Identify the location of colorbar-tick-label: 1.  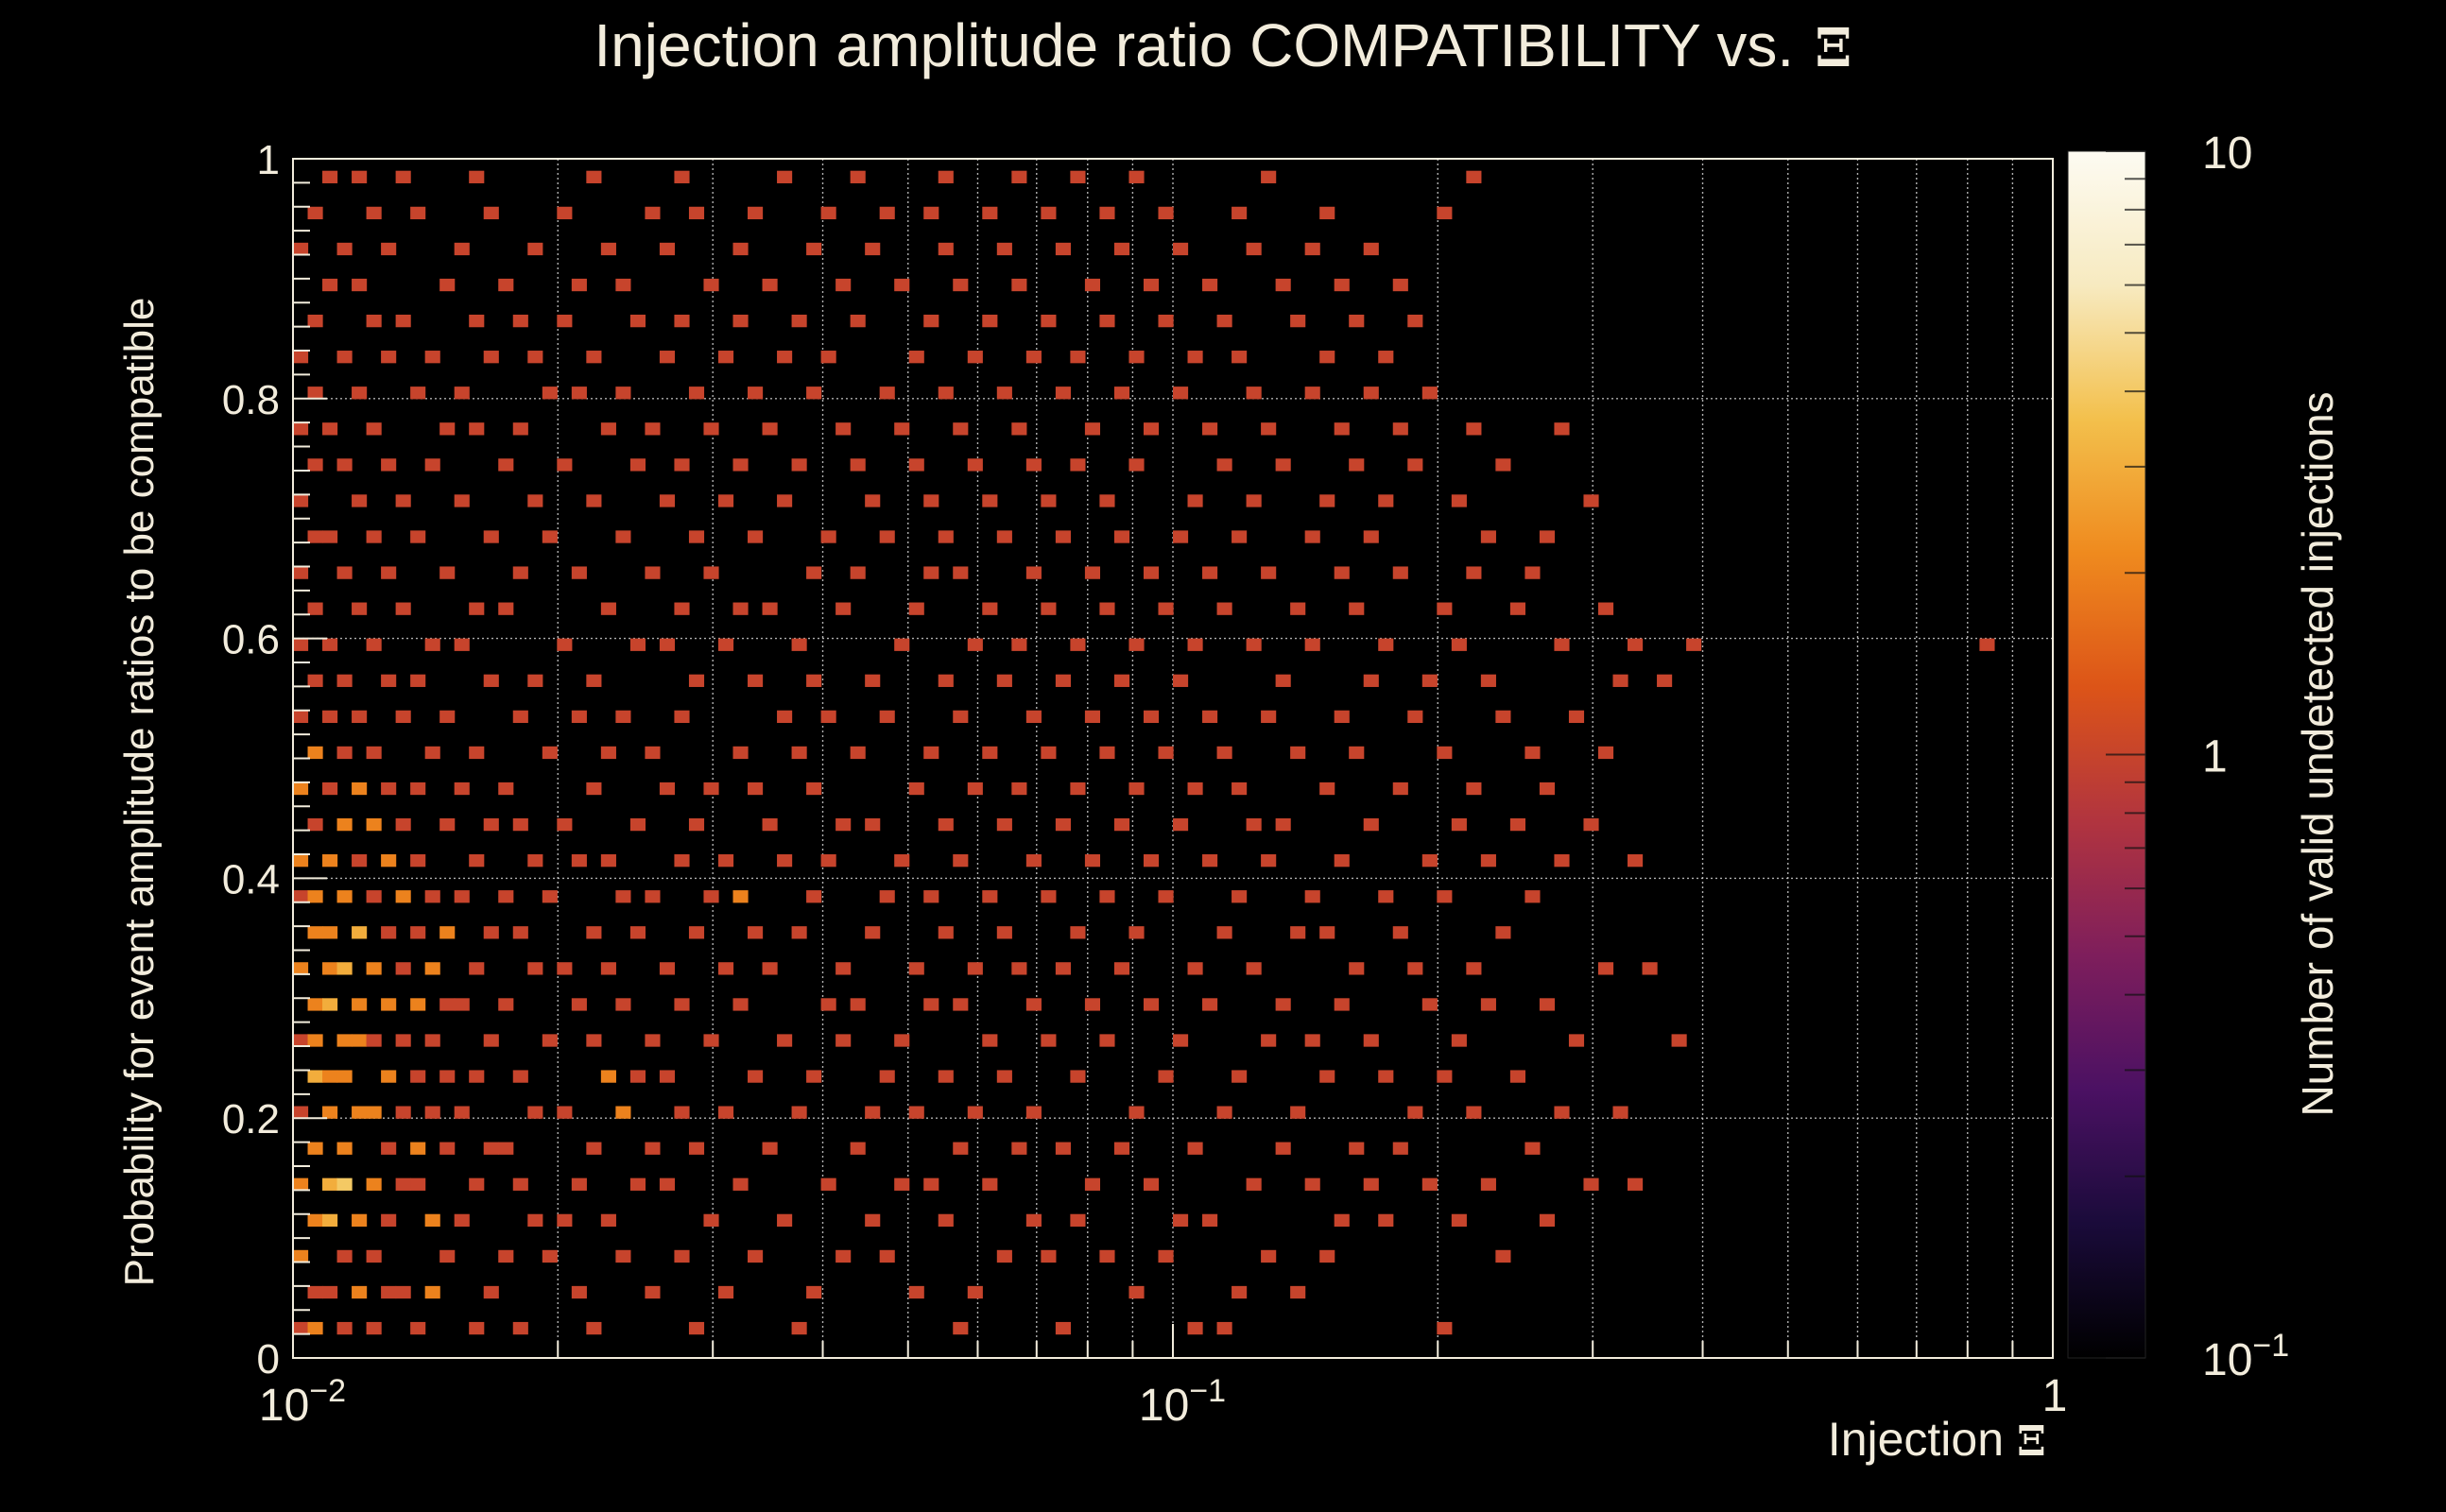
(2215, 757).